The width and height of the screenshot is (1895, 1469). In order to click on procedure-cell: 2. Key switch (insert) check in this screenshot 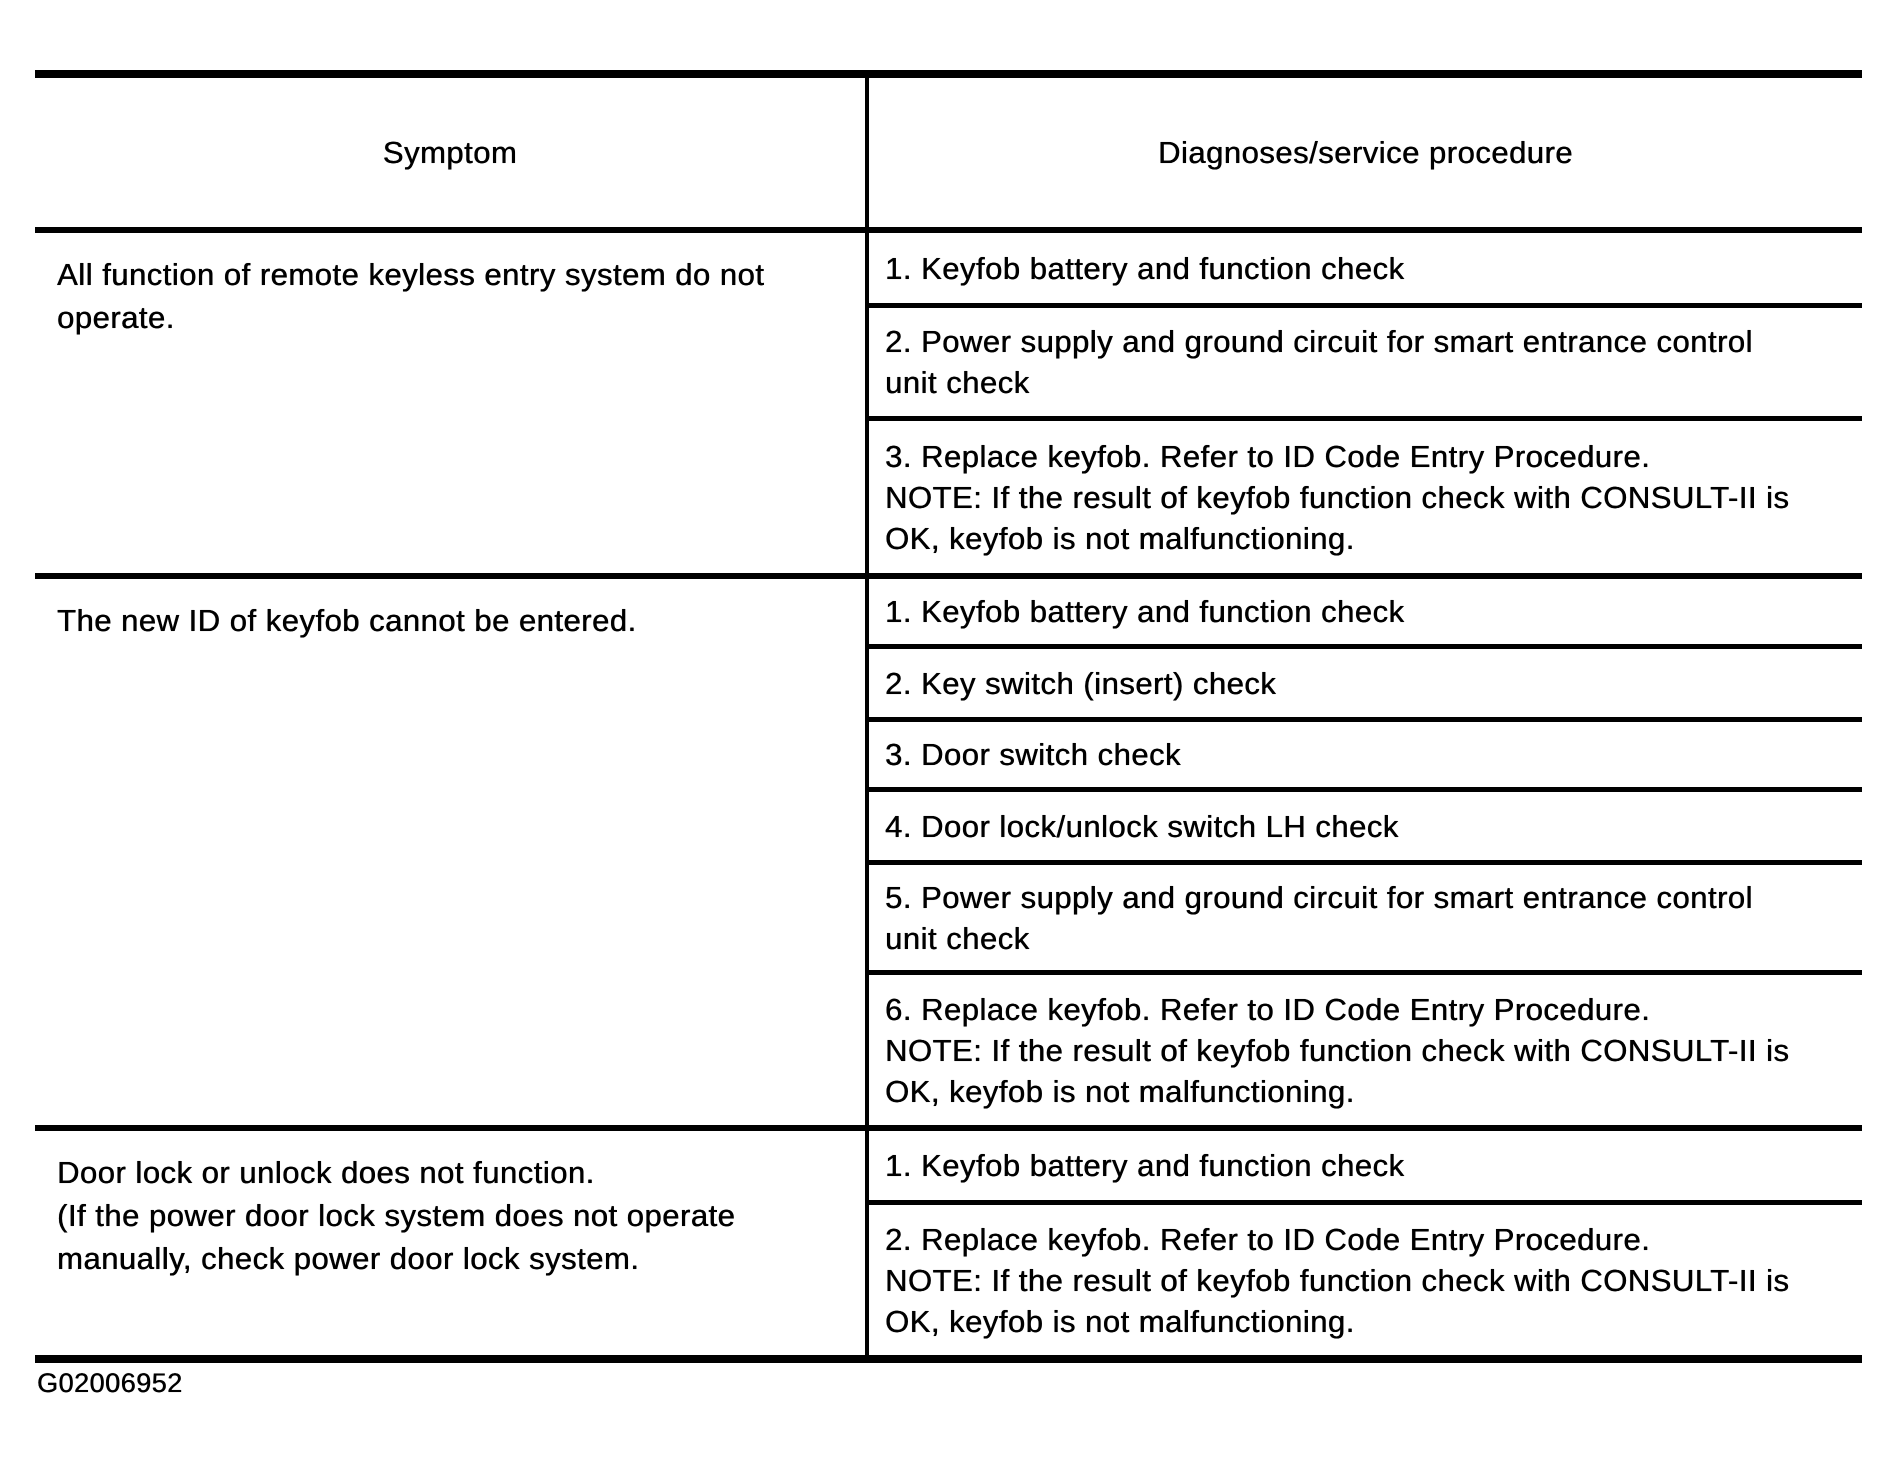, I will do `click(1365, 680)`.